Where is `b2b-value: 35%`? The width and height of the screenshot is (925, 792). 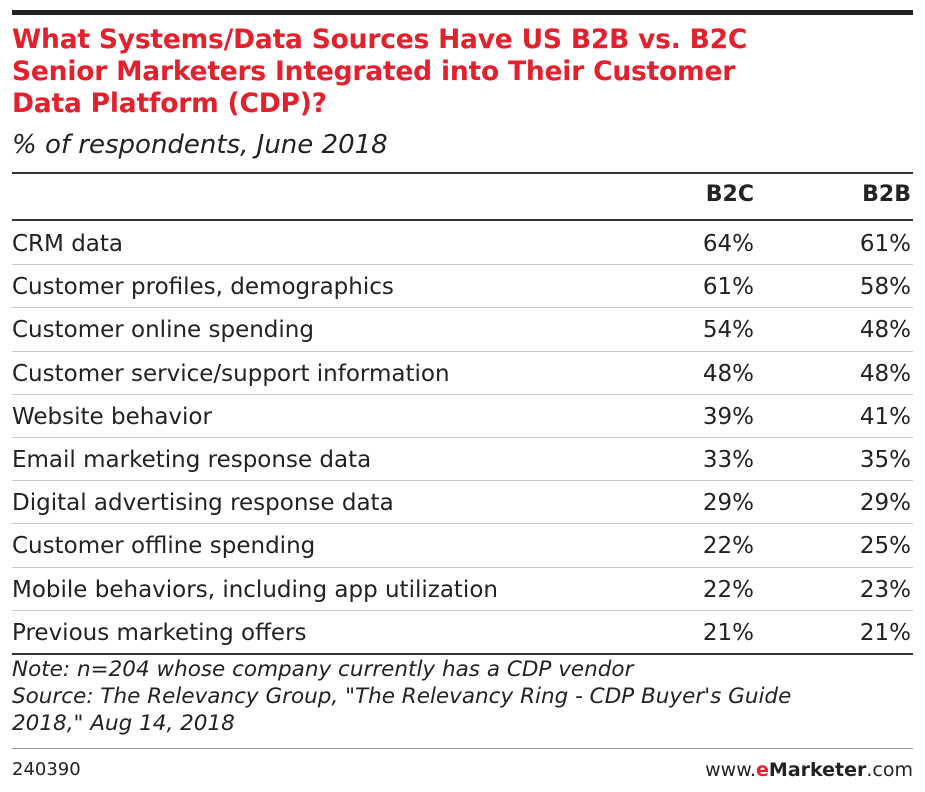
b2b-value: 35% is located at coordinates (885, 460).